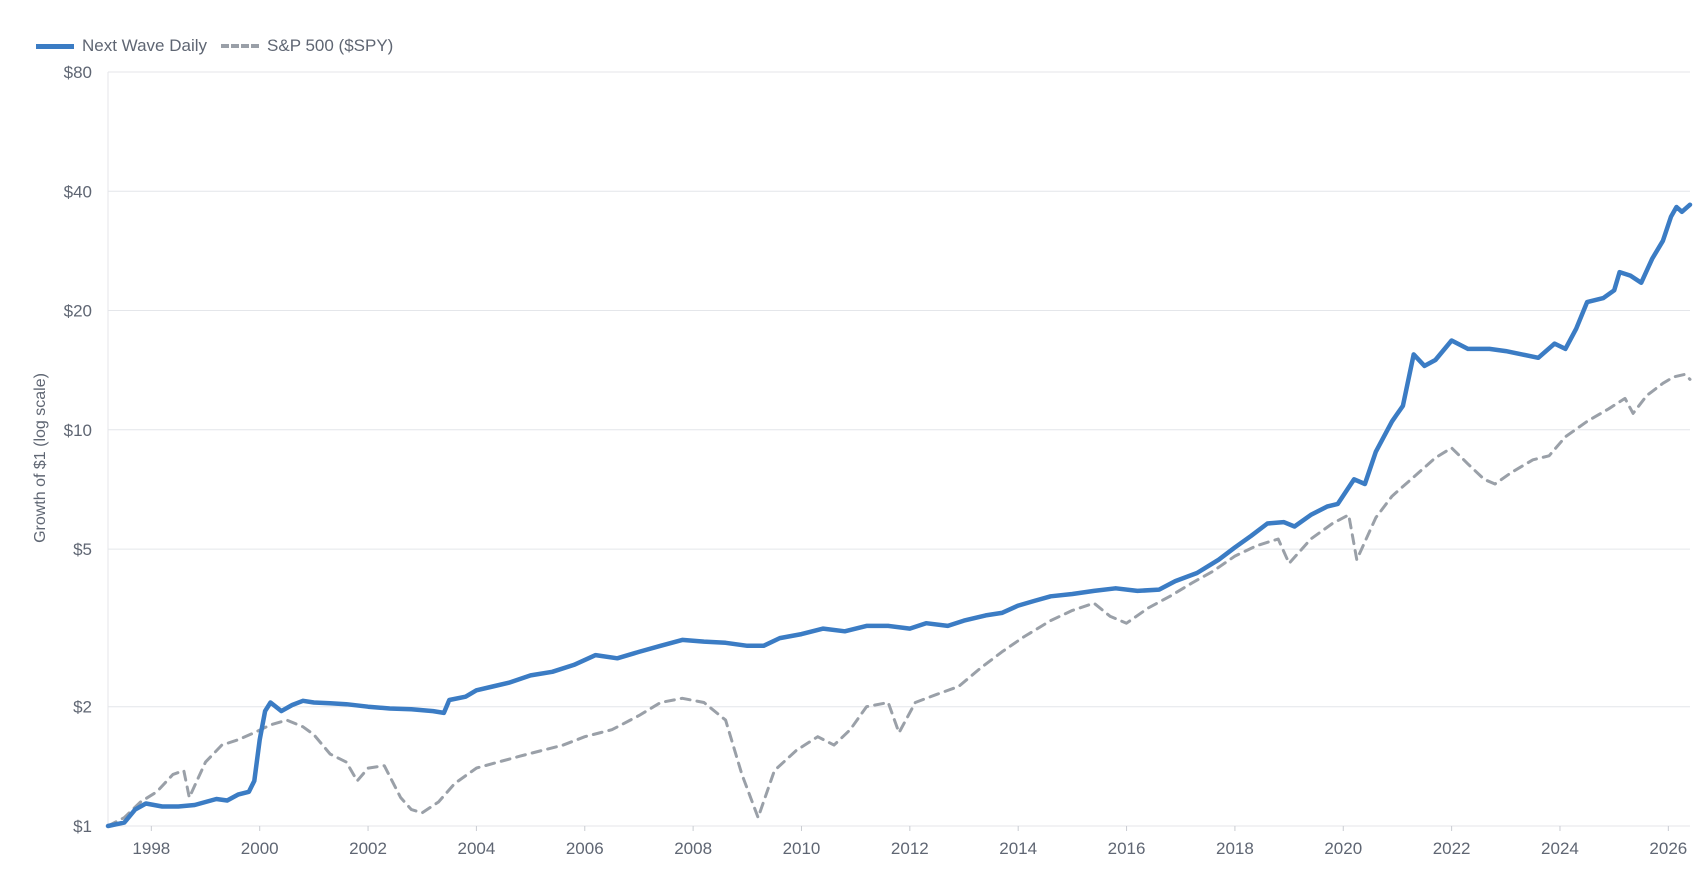  What do you see at coordinates (1343, 848) in the screenshot?
I see `x-tick-label: 2020` at bounding box center [1343, 848].